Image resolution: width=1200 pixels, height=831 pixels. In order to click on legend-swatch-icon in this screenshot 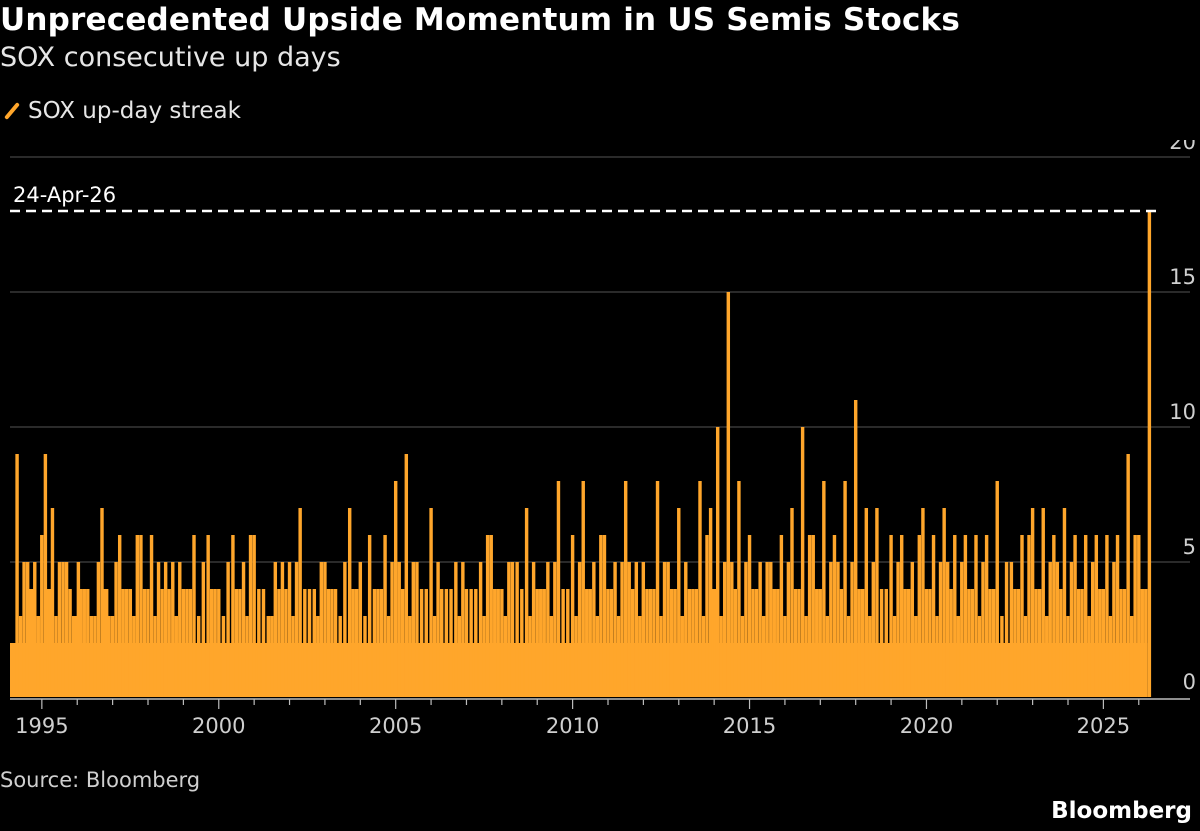, I will do `click(12, 111)`.